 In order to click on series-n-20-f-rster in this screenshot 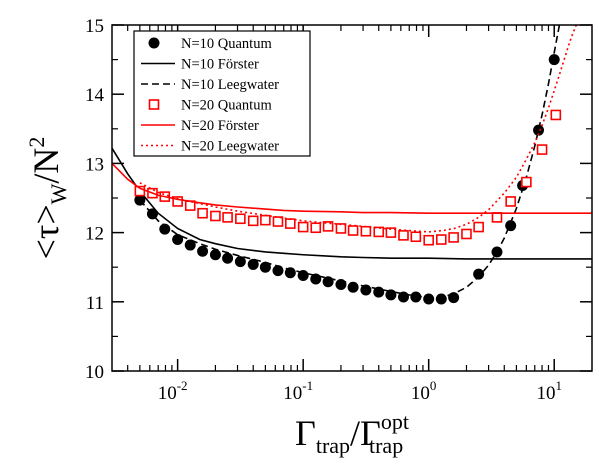, I will do `click(352, 188)`.